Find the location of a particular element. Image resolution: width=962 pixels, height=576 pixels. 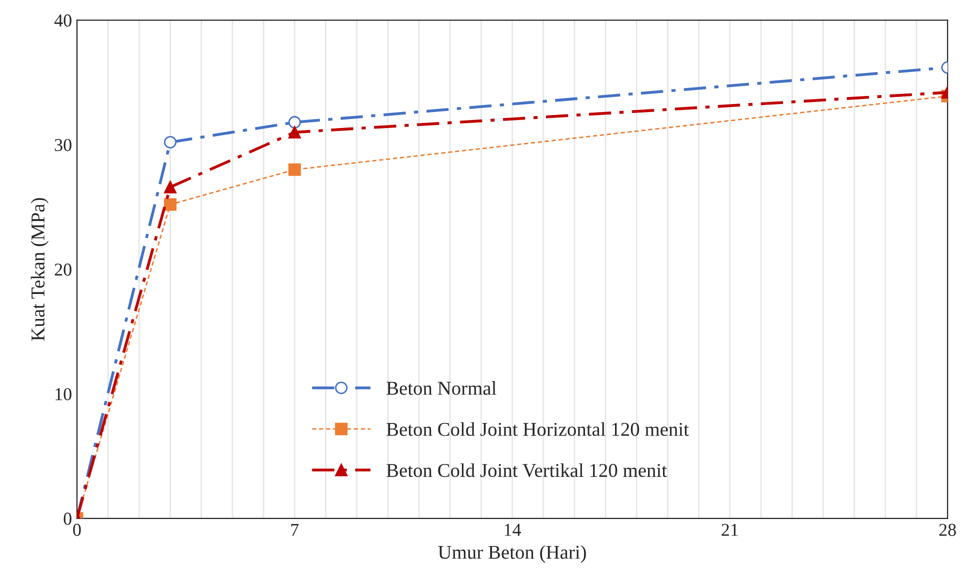

x-tick-label: 14 is located at coordinates (513, 530).